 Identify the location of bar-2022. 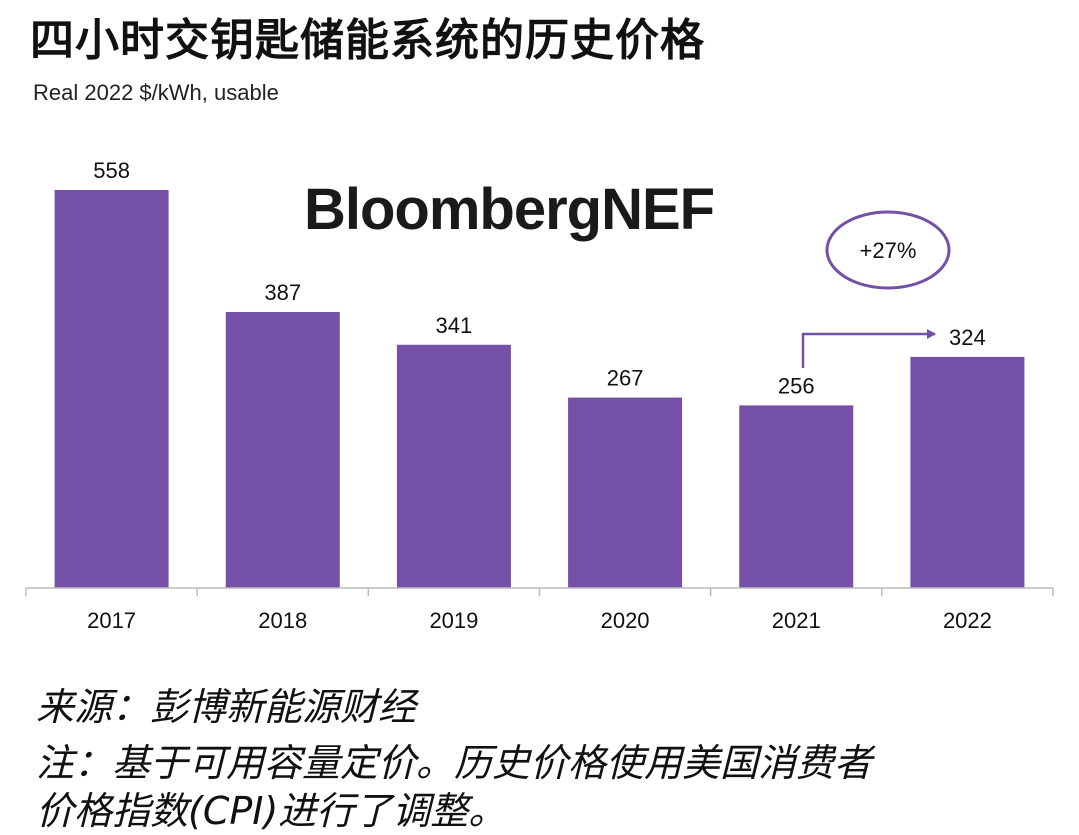
(967, 472).